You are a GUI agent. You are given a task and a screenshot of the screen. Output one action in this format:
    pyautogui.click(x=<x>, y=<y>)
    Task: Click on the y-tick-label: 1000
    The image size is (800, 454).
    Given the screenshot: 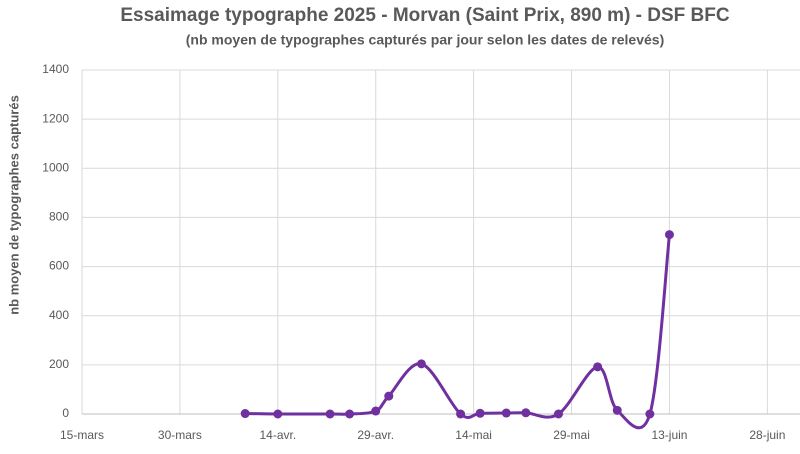 What is the action you would take?
    pyautogui.click(x=55, y=167)
    